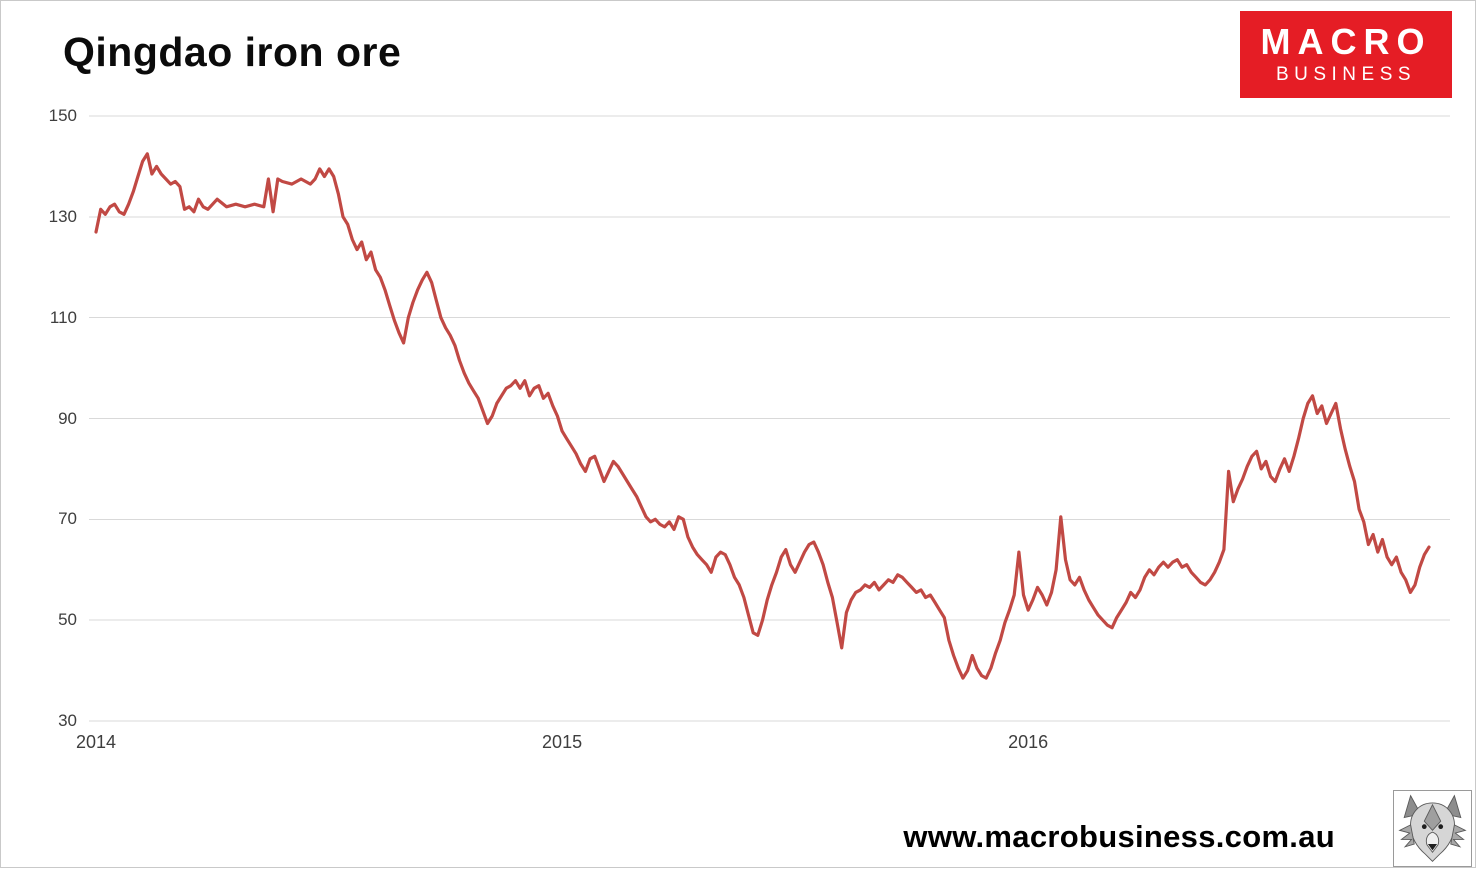 This screenshot has height=869, width=1476. What do you see at coordinates (232, 52) in the screenshot?
I see `chart-title: Qingdao iron ore` at bounding box center [232, 52].